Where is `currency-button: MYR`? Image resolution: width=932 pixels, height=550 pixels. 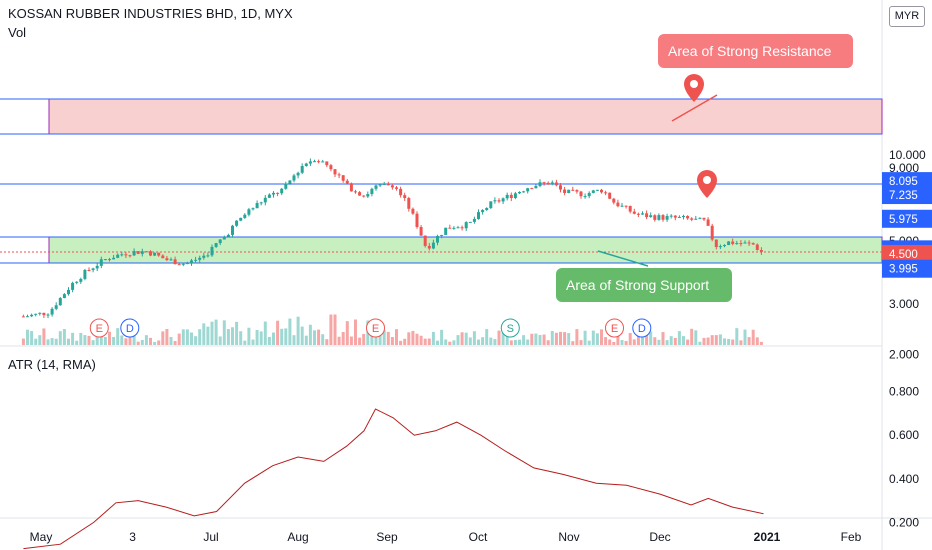
currency-button: MYR is located at coordinates (907, 16).